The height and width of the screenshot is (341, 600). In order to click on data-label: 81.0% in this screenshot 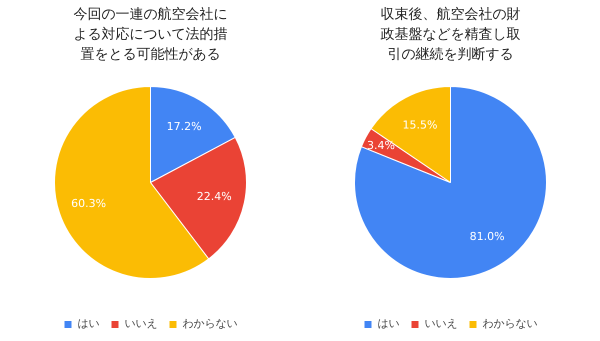, I will do `click(487, 237)`.